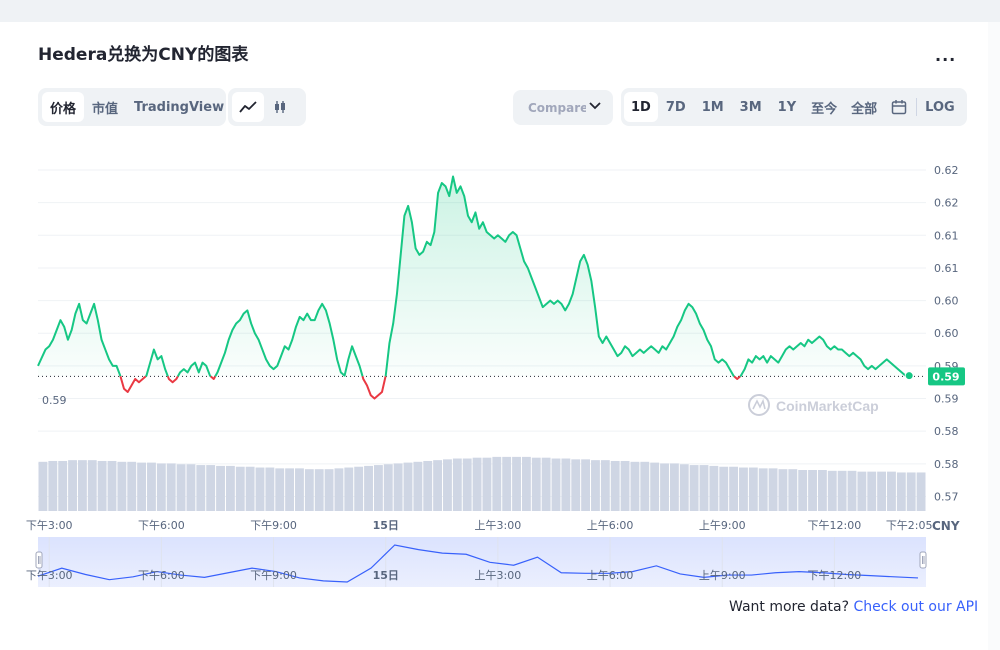 The height and width of the screenshot is (650, 1000). What do you see at coordinates (641, 107) in the screenshot?
I see `range-1d: 1D` at bounding box center [641, 107].